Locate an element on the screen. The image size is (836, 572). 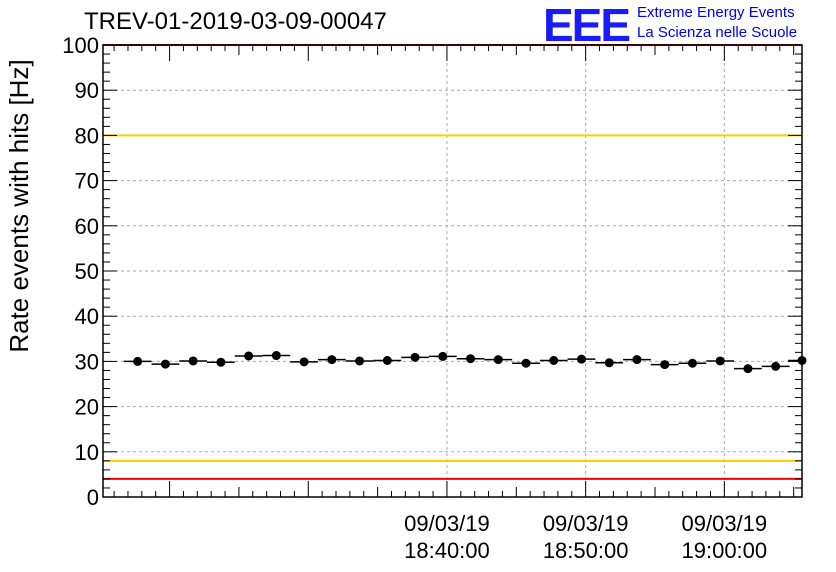
x-tick-label-time: 19:00:00 is located at coordinates (725, 550).